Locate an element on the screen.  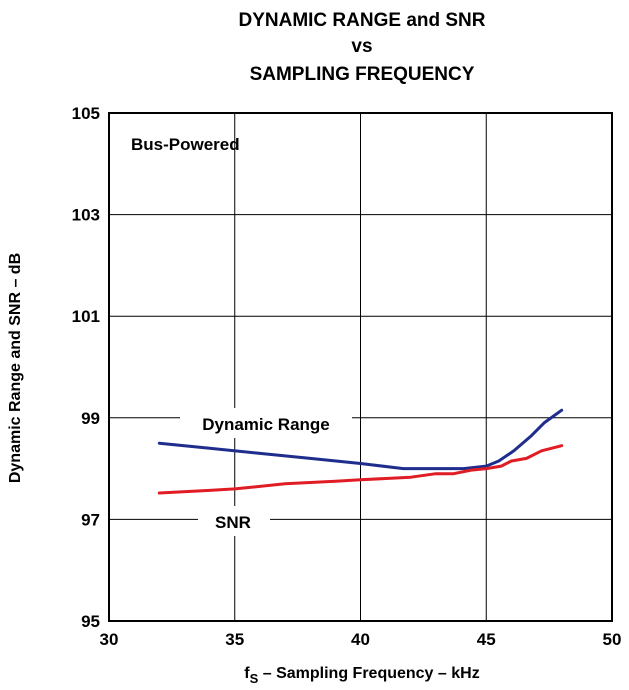
dynamic-range-label-bg is located at coordinates (266, 423).